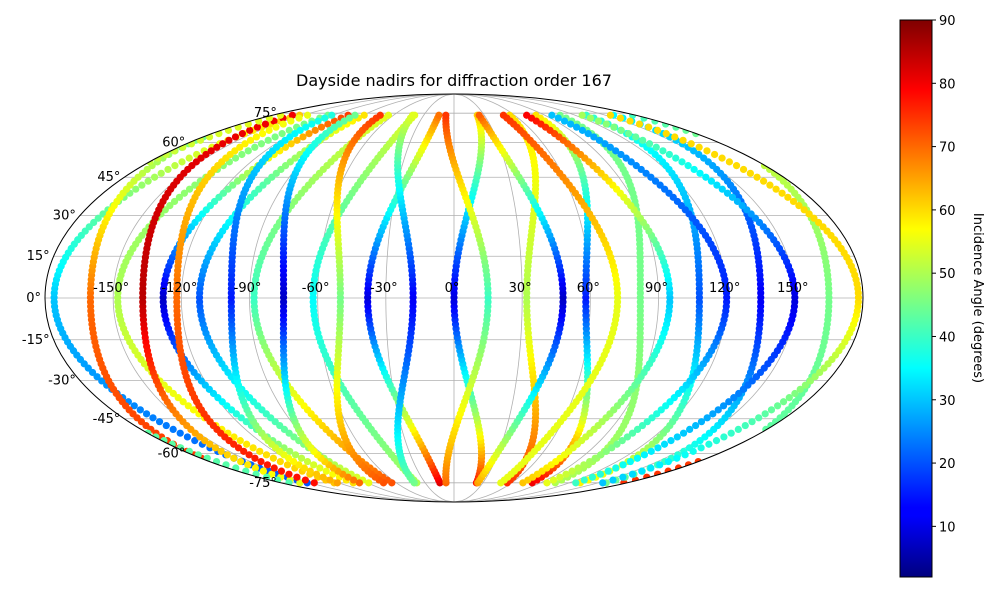 This screenshot has width=998, height=592. What do you see at coordinates (944, 274) in the screenshot?
I see `colorbar-ticks: 10 20 30 40 50 60 70 80 90` at bounding box center [944, 274].